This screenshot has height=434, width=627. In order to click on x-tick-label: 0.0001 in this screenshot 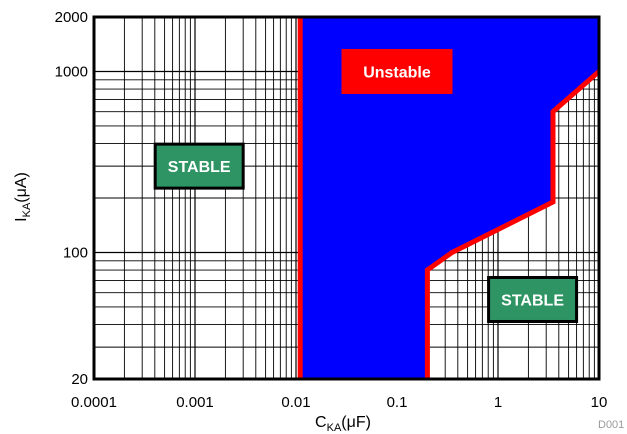, I will do `click(94, 402)`.